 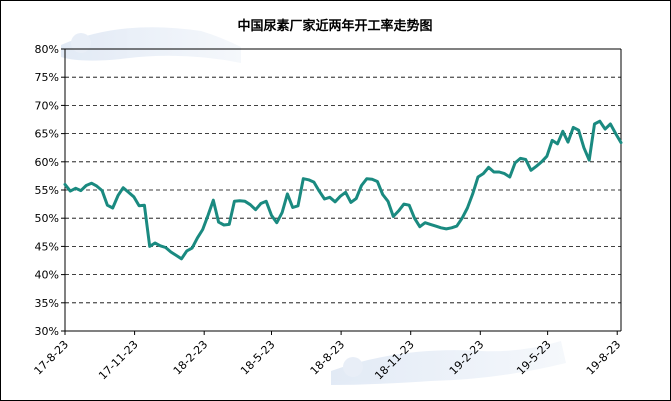 What do you see at coordinates (52, 358) in the screenshot?
I see `x-tick-label: 17-8-23` at bounding box center [52, 358].